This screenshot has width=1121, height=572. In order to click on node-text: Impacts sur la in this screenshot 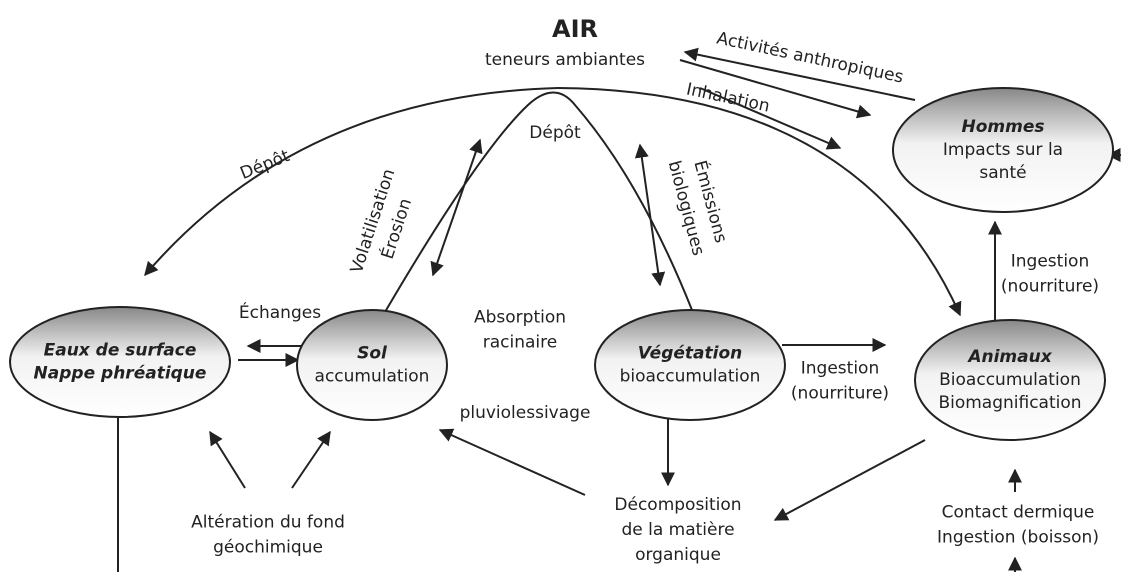, I will do `click(1003, 150)`.